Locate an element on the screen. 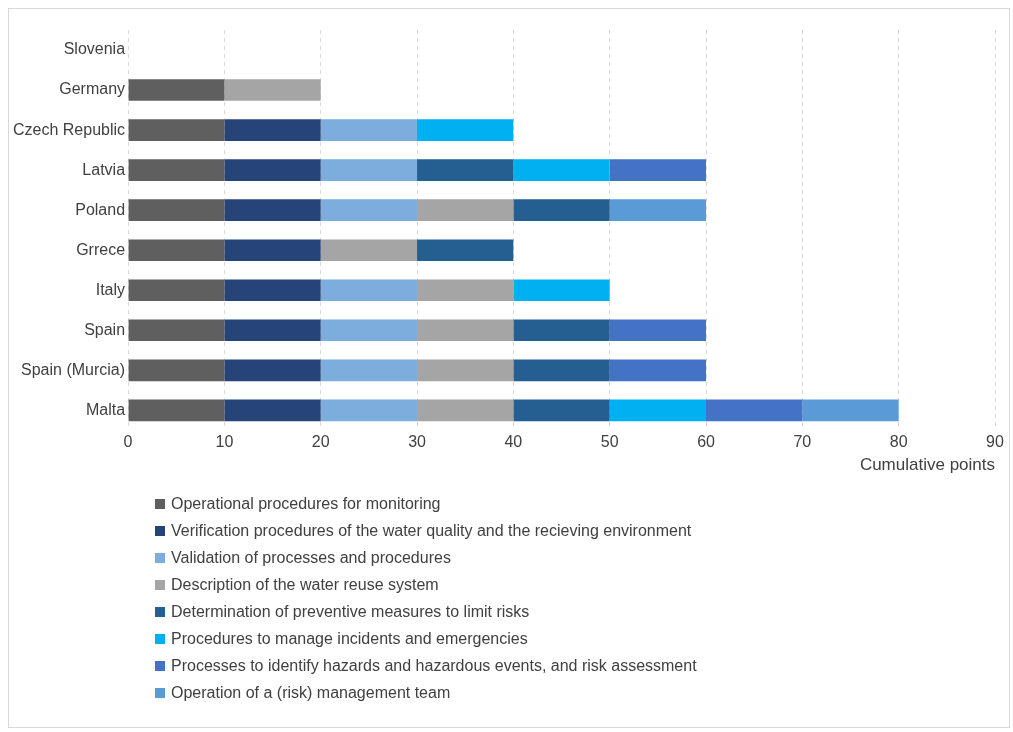  x-tick-label: 90 is located at coordinates (995, 442).